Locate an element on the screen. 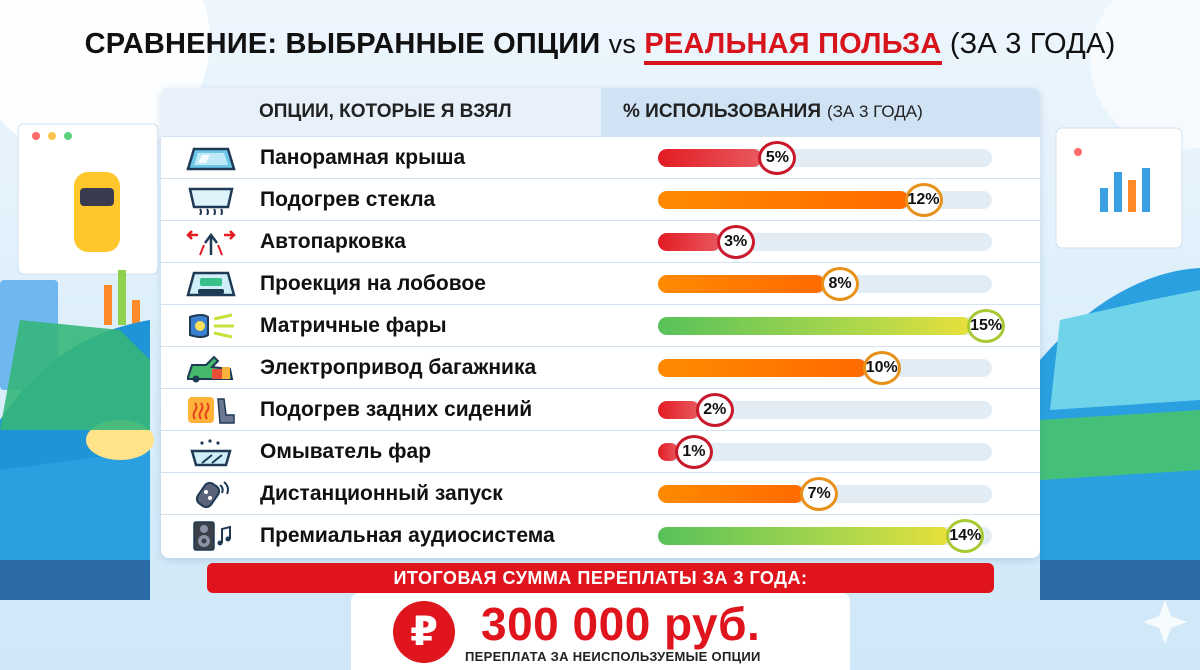  usage-value-label: 15% is located at coordinates (986, 326).